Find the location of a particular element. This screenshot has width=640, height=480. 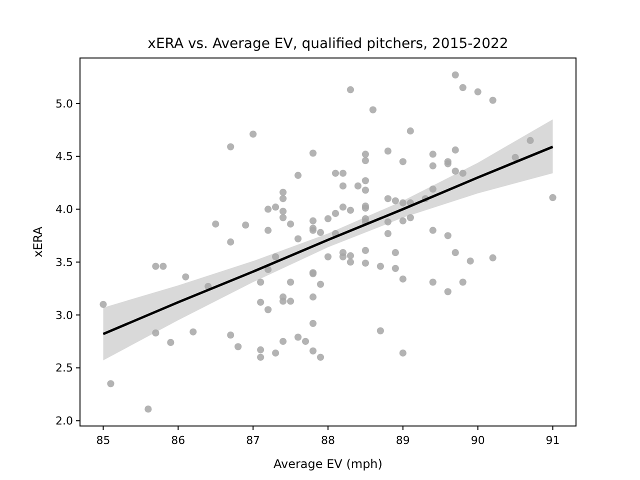

chart-title: xERA vs. Average EV, qualified pitchers, 2015-2022 is located at coordinates (328, 44).